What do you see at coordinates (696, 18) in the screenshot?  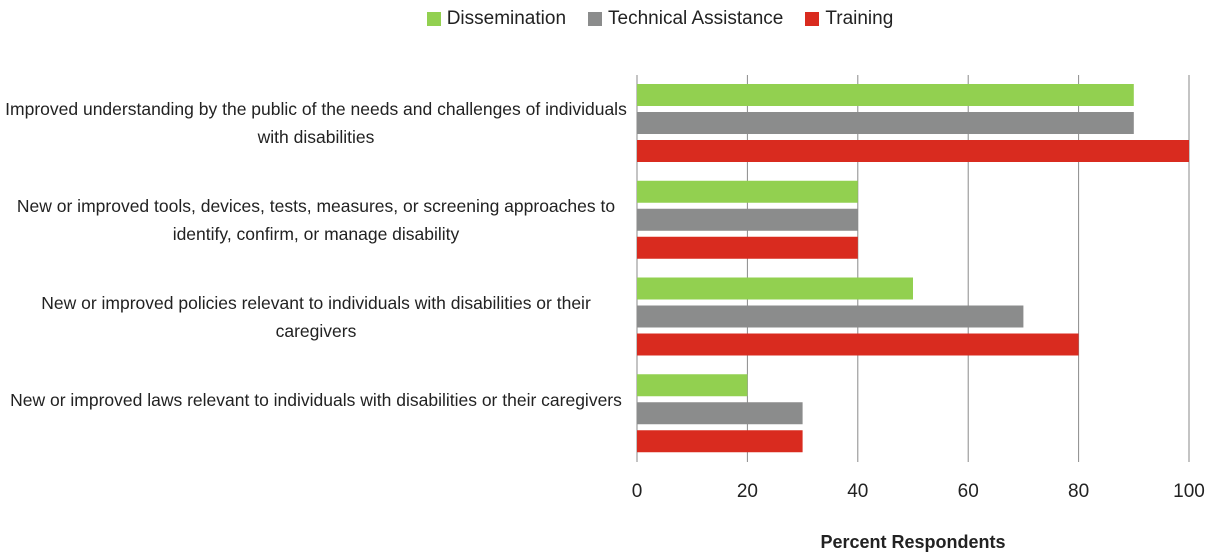 I see `legend-label: Technical Assistance` at bounding box center [696, 18].